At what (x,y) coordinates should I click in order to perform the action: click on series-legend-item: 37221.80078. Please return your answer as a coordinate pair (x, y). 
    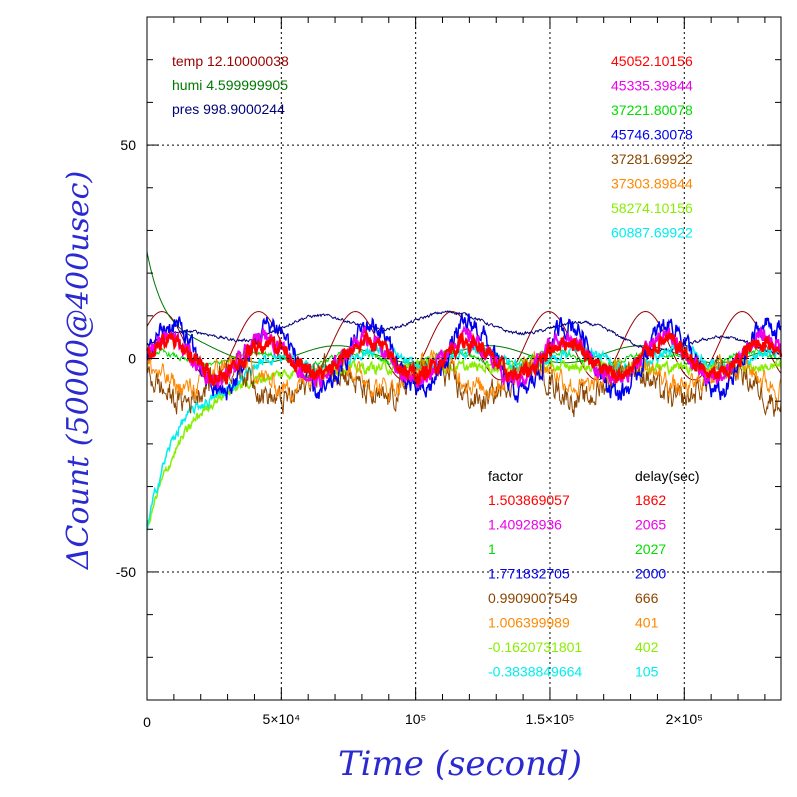
    Looking at the image, I should click on (652, 110).